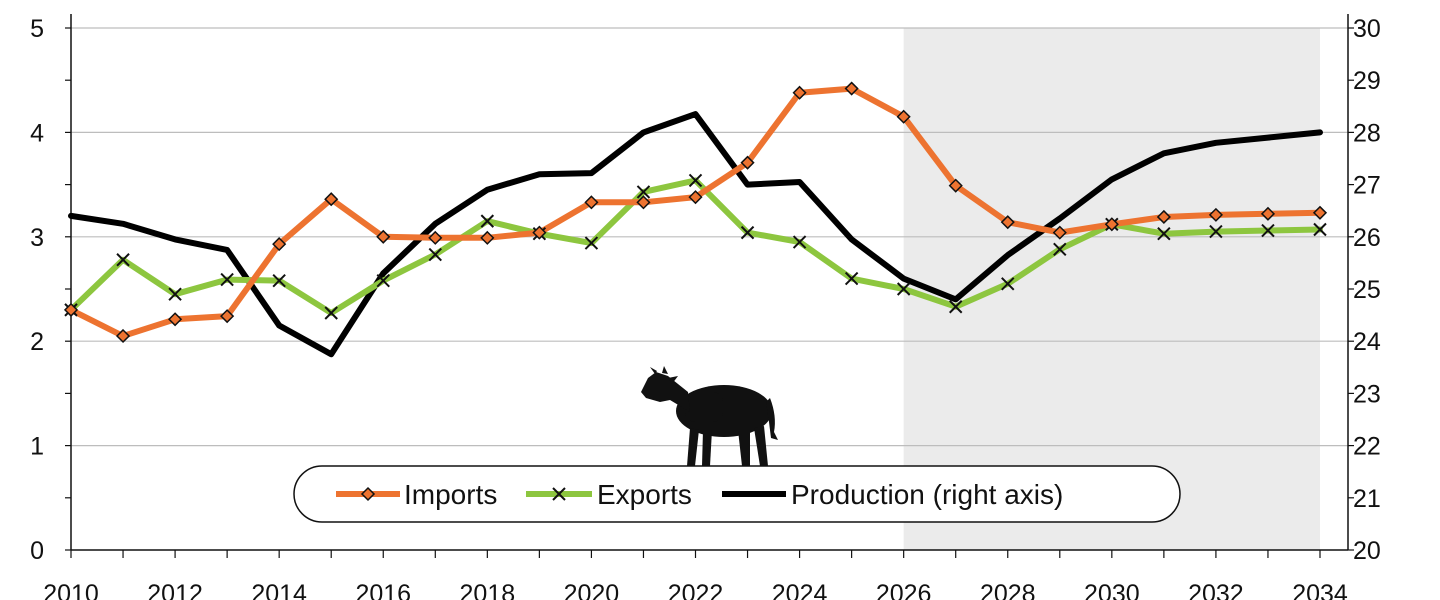 This screenshot has width=1440, height=600. Describe the element at coordinates (1007, 222) in the screenshot. I see `point-imports-2028` at that location.